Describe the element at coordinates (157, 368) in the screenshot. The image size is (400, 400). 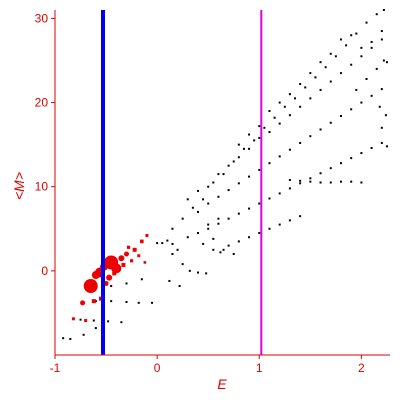
I see `x-tick-label: 0` at that location.